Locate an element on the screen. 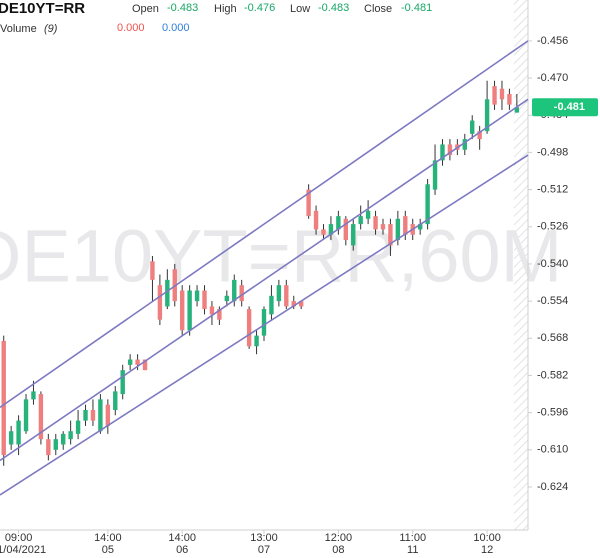  y-tick-label: -0.498 is located at coordinates (552, 152).